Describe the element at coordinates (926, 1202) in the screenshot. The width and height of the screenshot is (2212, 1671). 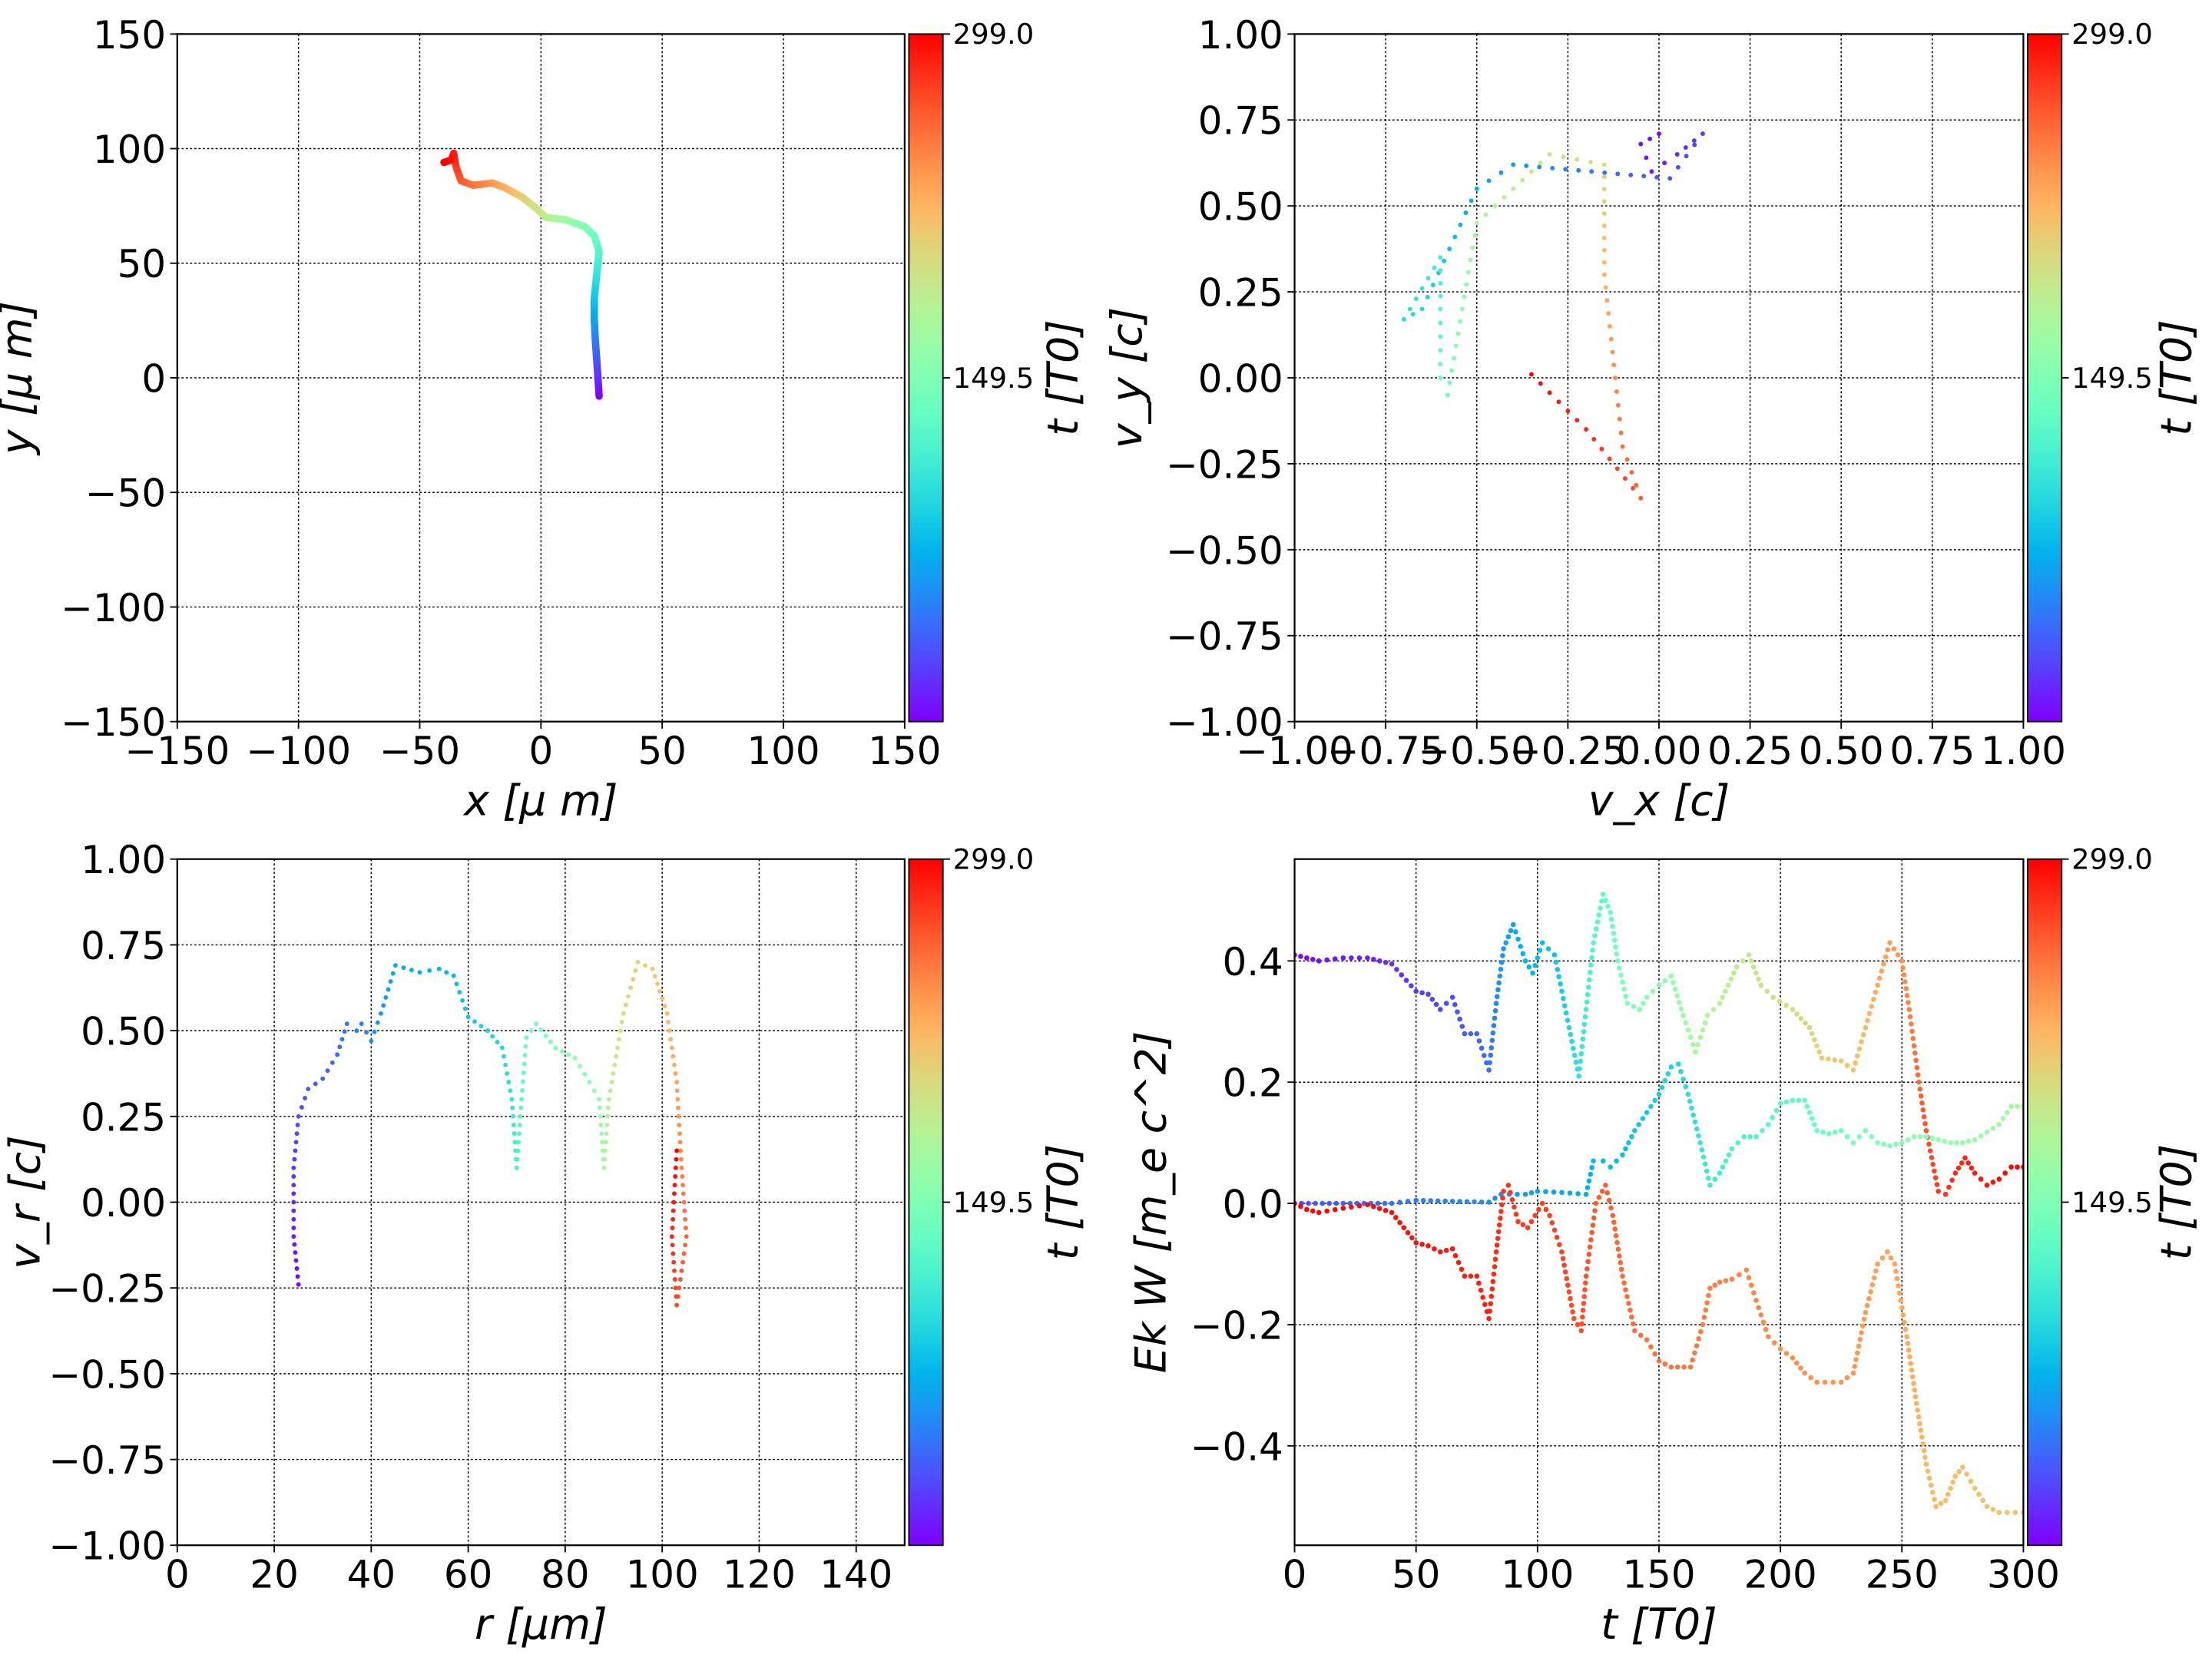
I see `colorbar-gradient` at that location.